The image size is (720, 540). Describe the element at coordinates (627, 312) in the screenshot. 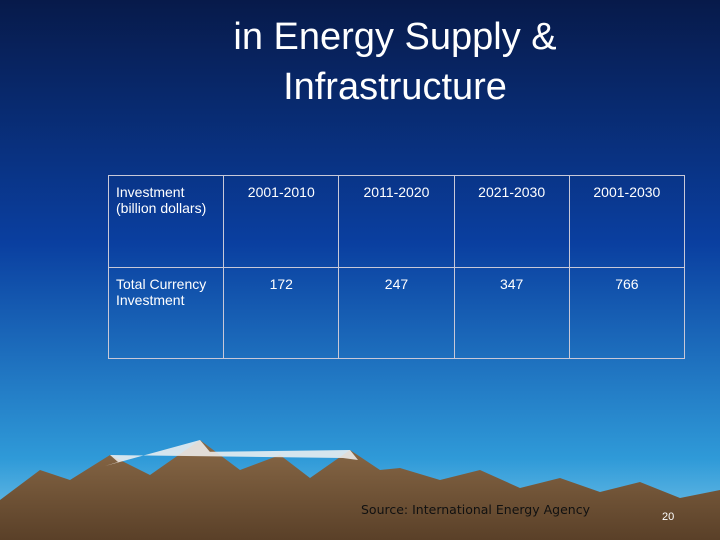

I see `table-cell: 766` at that location.